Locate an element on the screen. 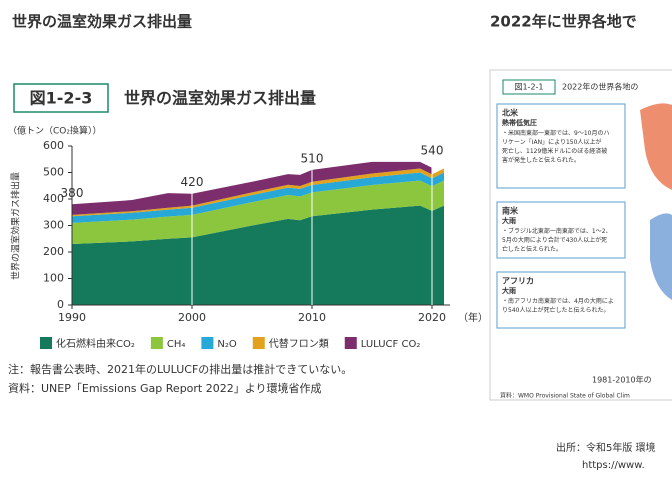 The width and height of the screenshot is (672, 480). legend-label: LULUCF CO₂ is located at coordinates (391, 344).